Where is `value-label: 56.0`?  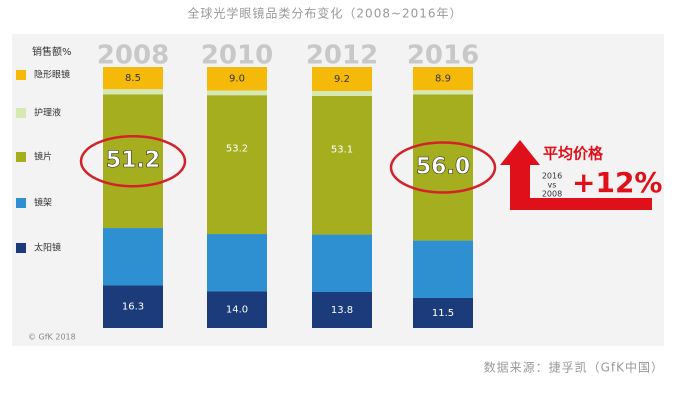 value-label: 56.0 is located at coordinates (443, 166).